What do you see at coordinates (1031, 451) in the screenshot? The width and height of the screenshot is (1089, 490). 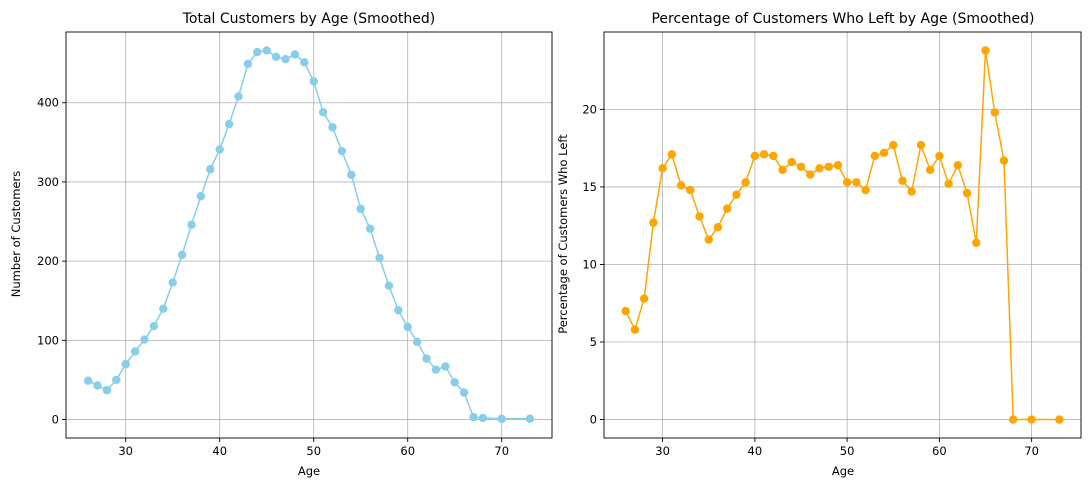 I see `x-tick-label: 70` at bounding box center [1031, 451].